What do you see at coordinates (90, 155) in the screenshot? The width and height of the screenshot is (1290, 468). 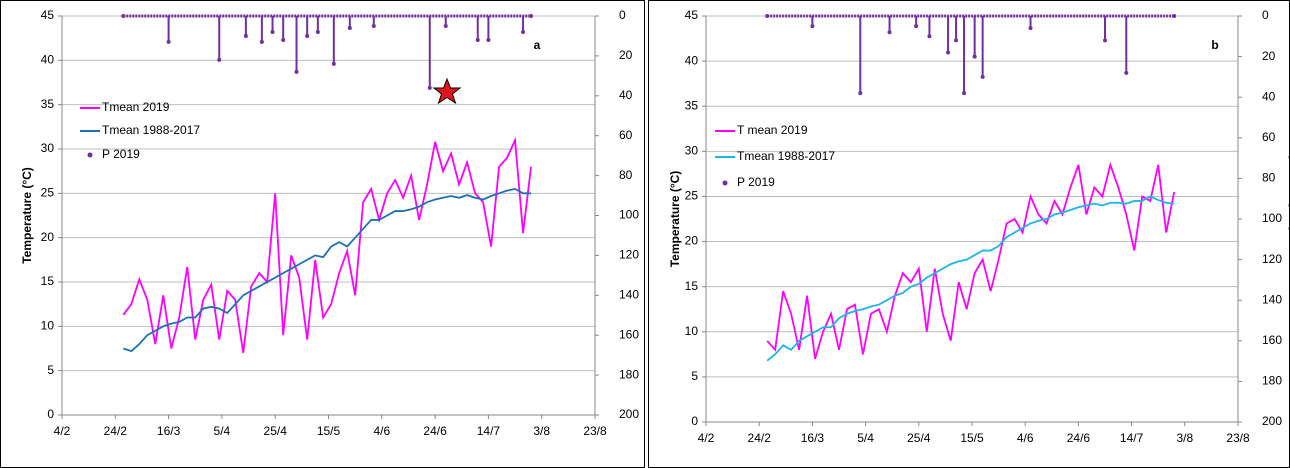 I see `legend-swatch` at bounding box center [90, 155].